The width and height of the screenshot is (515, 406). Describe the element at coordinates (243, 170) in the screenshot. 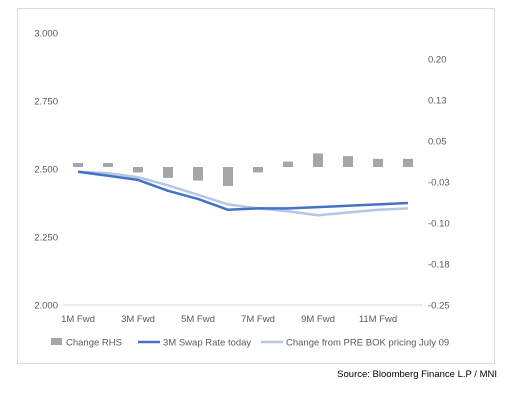

I see `bars-layer` at that location.